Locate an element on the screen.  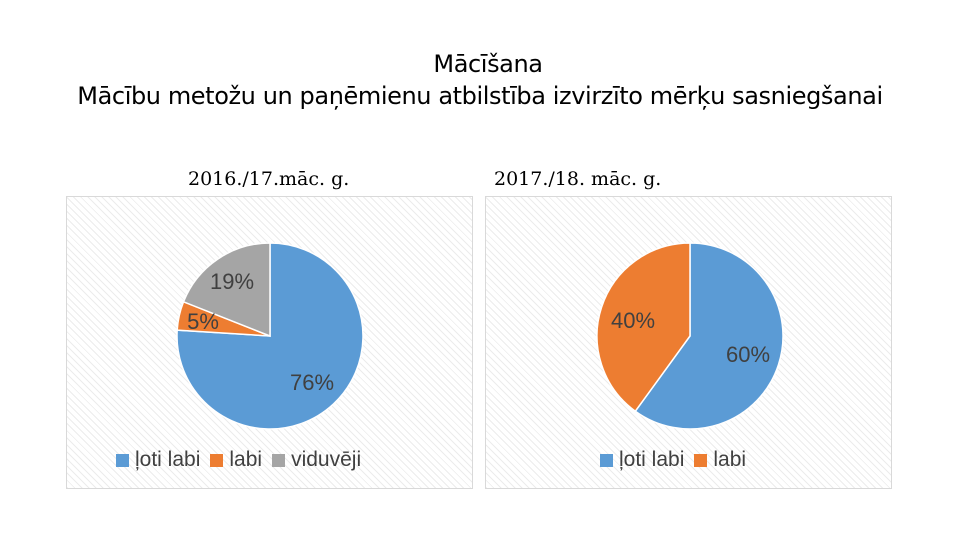
data-label-0-2: 19% is located at coordinates (232, 281).